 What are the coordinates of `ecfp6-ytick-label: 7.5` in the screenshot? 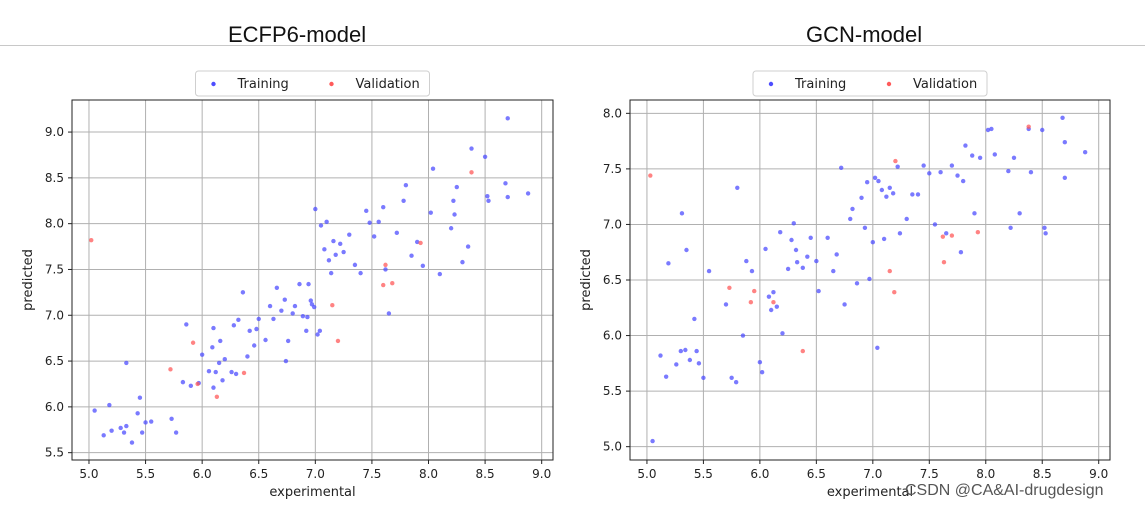 It's located at (54, 269).